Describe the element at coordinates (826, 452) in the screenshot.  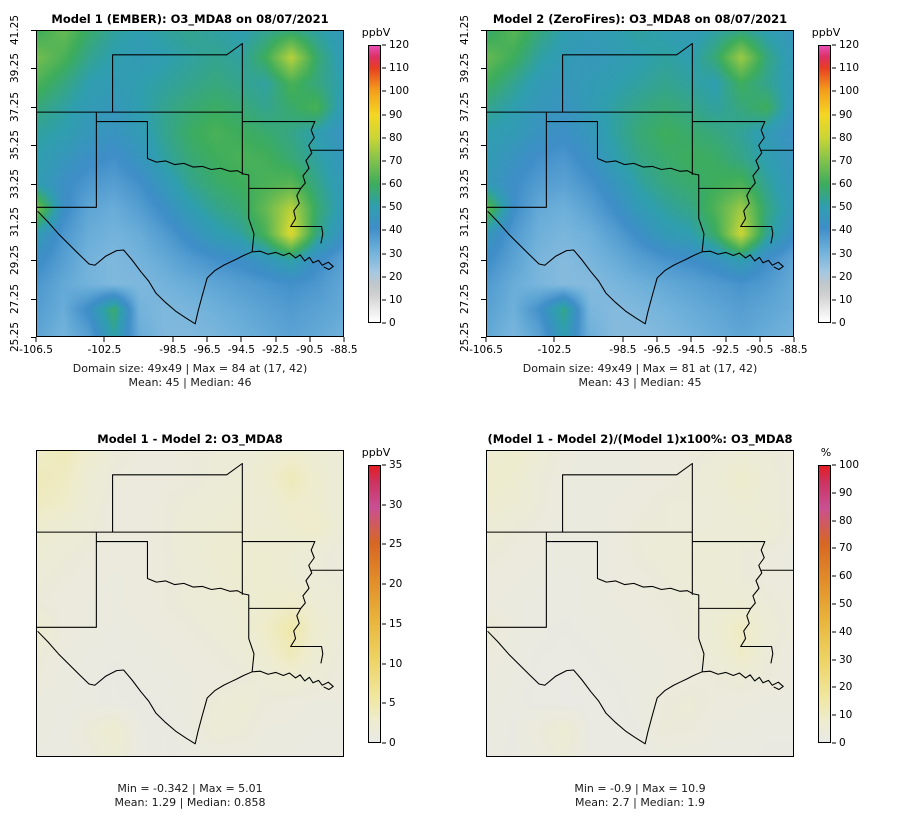
I see `colorbar-unit-label: %` at that location.